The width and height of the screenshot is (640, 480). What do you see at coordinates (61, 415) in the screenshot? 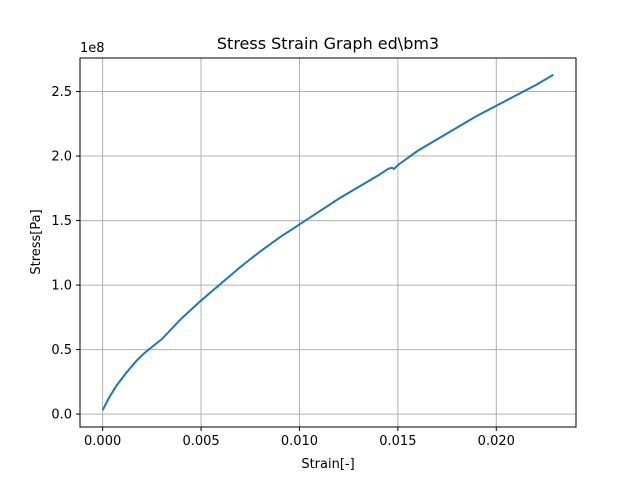
I see `y-tick-label: 0.0` at bounding box center [61, 415].